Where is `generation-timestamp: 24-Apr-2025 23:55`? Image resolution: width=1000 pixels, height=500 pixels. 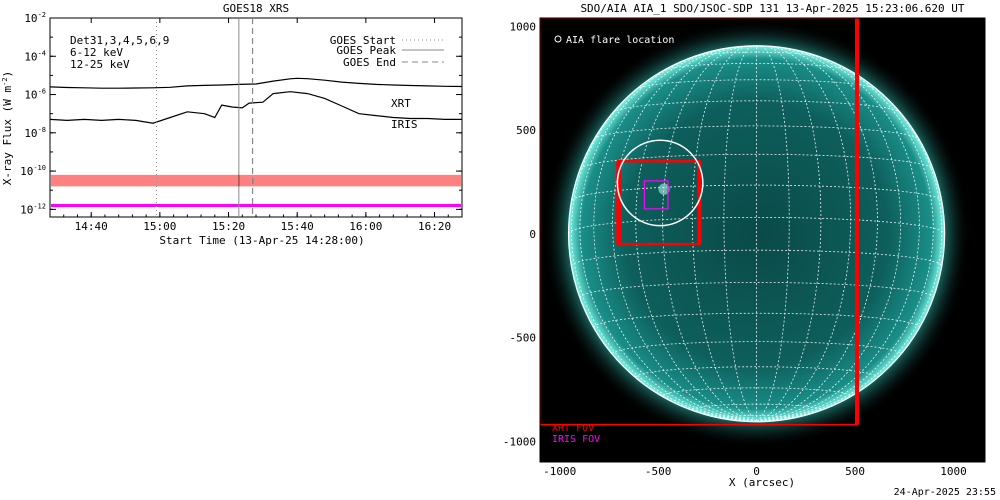
generation-timestamp: 24-Apr-2025 23:55 is located at coordinates (945, 492).